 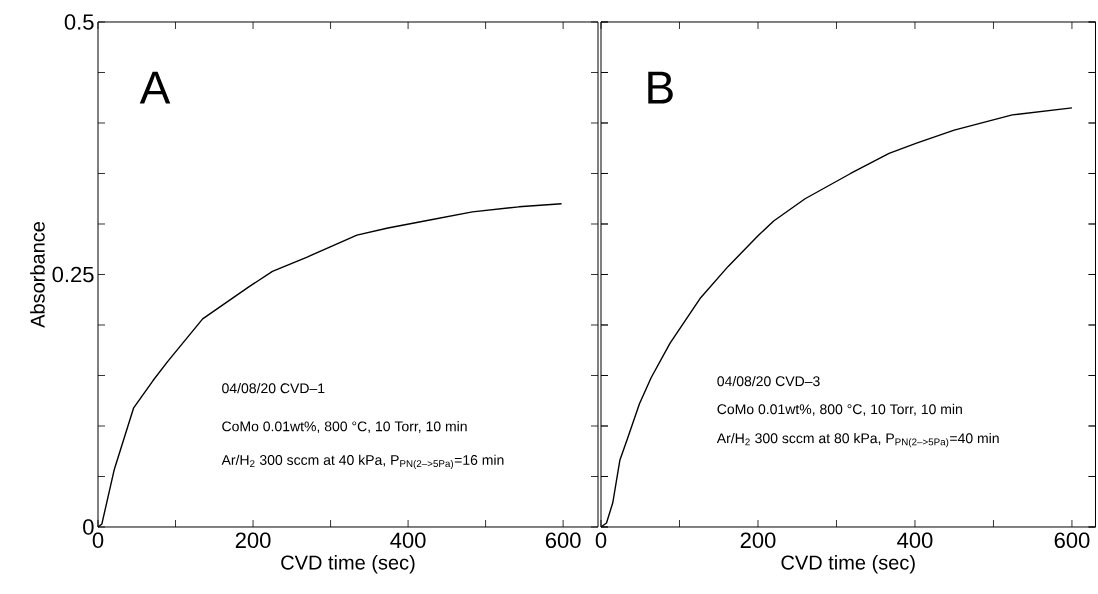 What do you see at coordinates (73, 274) in the screenshot?
I see `y-tick-label: 0.25` at bounding box center [73, 274].